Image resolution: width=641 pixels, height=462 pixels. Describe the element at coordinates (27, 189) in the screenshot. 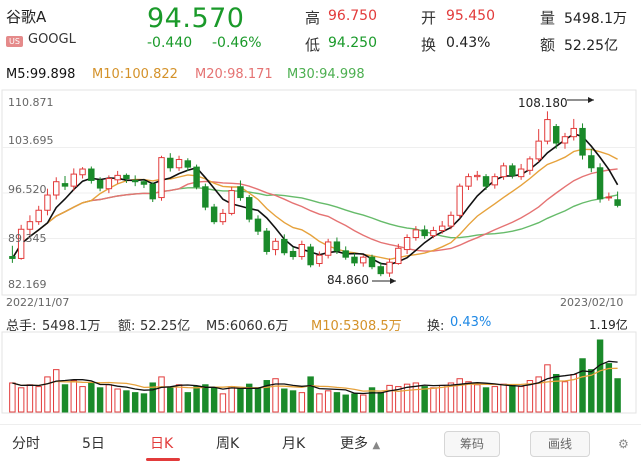

I see `price-axis-label: 96.520` at that location.